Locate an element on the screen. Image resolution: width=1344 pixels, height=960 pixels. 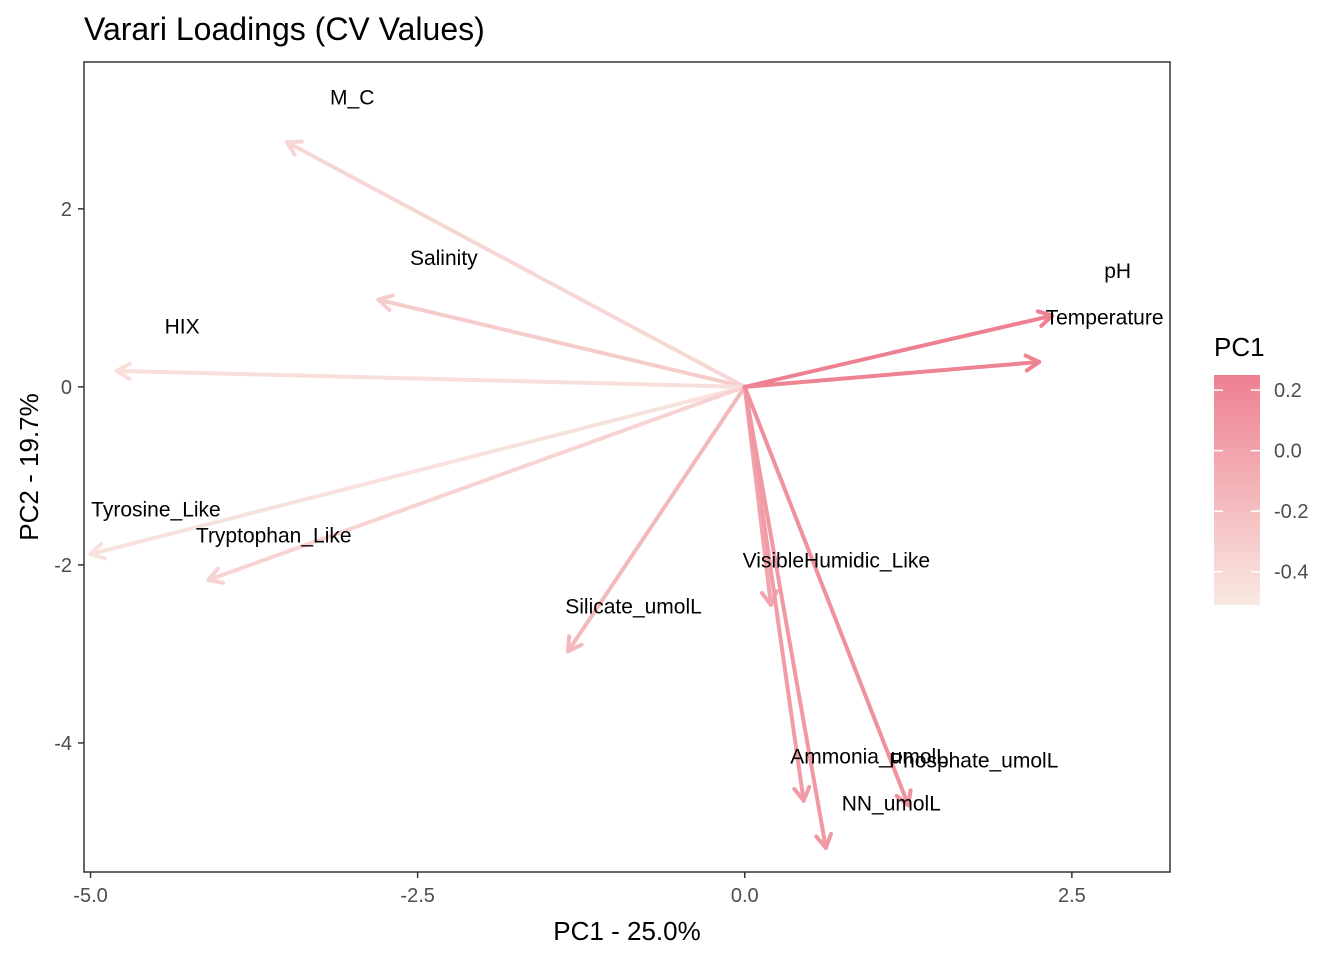
color-legend: PC1 0.2 0.0 -0.2 -0.4 is located at coordinates (1261, 468).